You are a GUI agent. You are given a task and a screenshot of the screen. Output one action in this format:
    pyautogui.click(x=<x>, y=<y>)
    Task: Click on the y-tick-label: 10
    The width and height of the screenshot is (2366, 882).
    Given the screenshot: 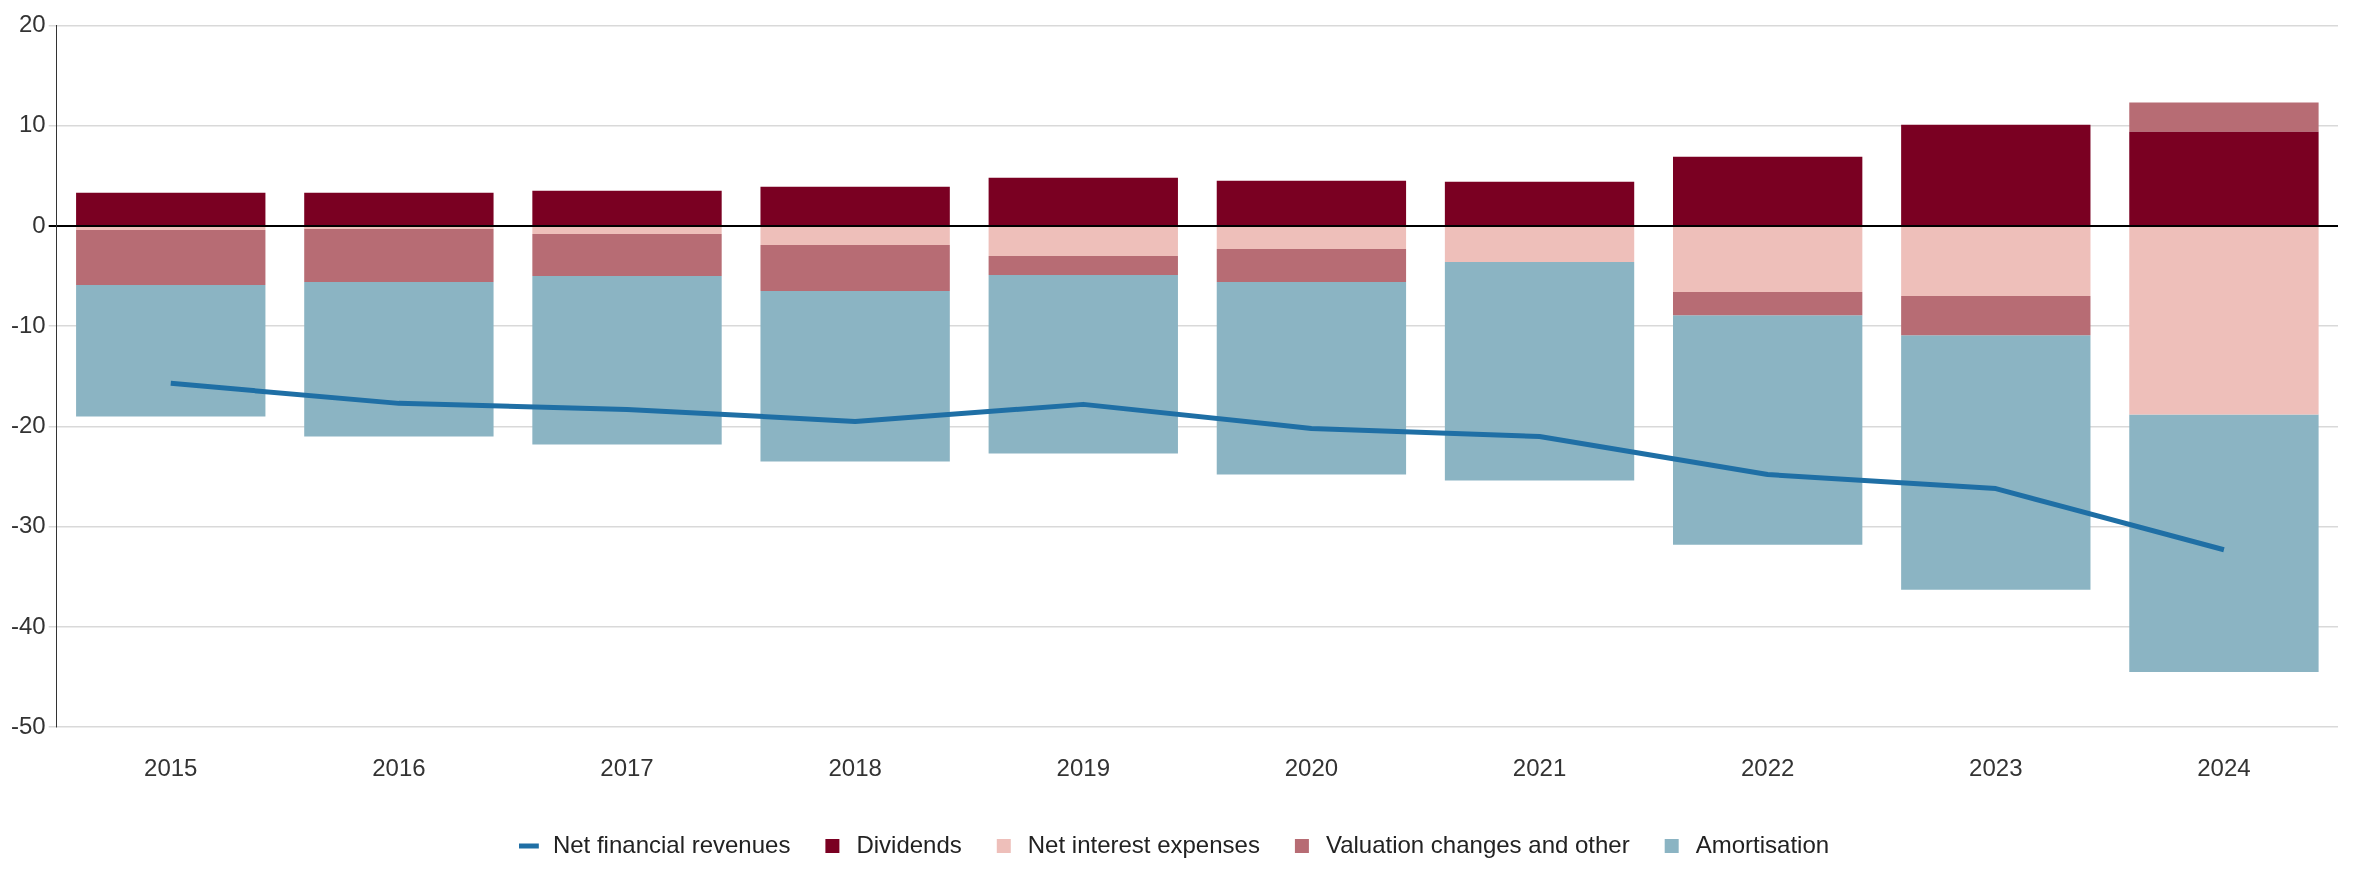 What is the action you would take?
    pyautogui.click(x=32, y=124)
    